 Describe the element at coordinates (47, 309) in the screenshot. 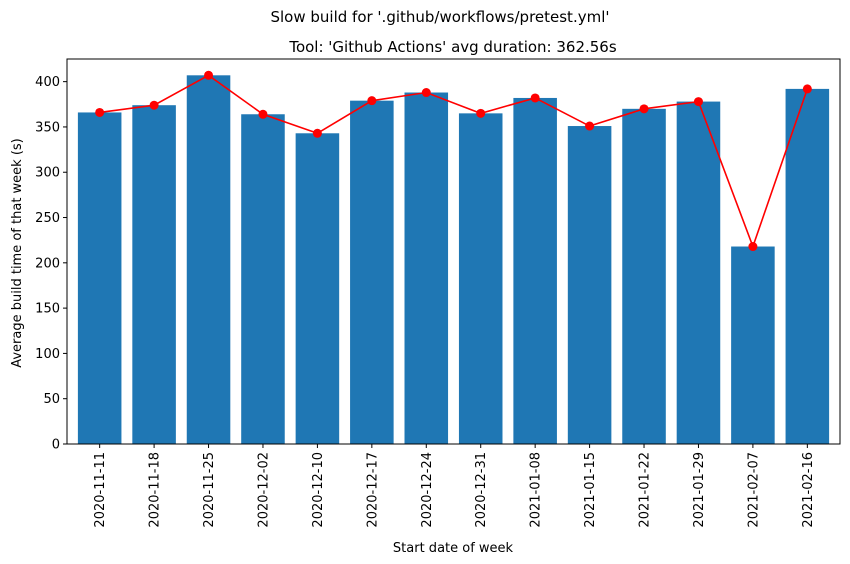

I see `y-tick-label: 150` at that location.